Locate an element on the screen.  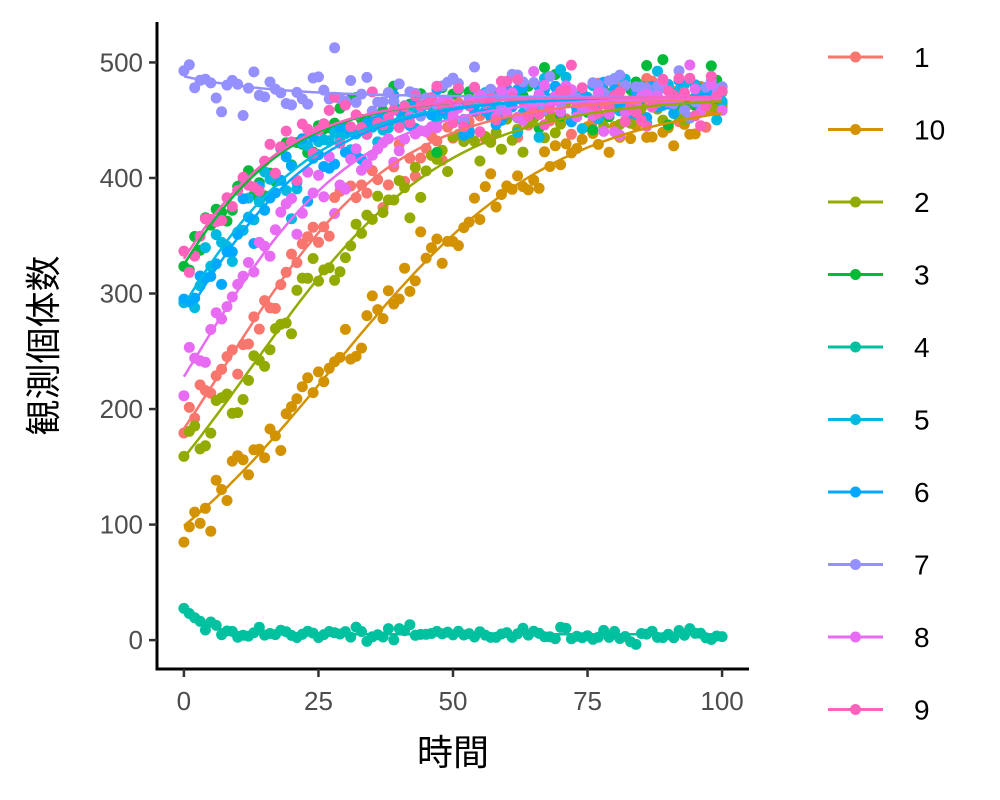
x-tick-label: 50 is located at coordinates (453, 701).